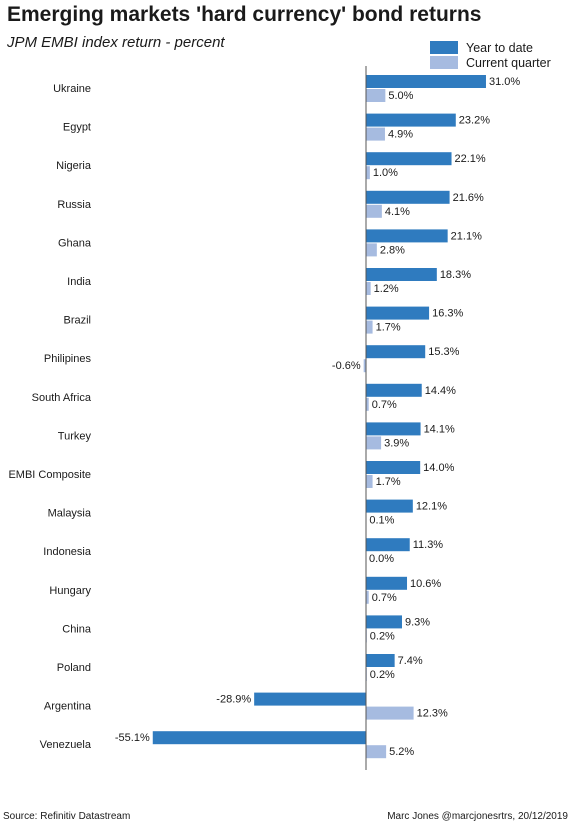 The image size is (574, 823). Describe the element at coordinates (392, 250) in the screenshot. I see `data-label-quarter: 2.8%` at that location.